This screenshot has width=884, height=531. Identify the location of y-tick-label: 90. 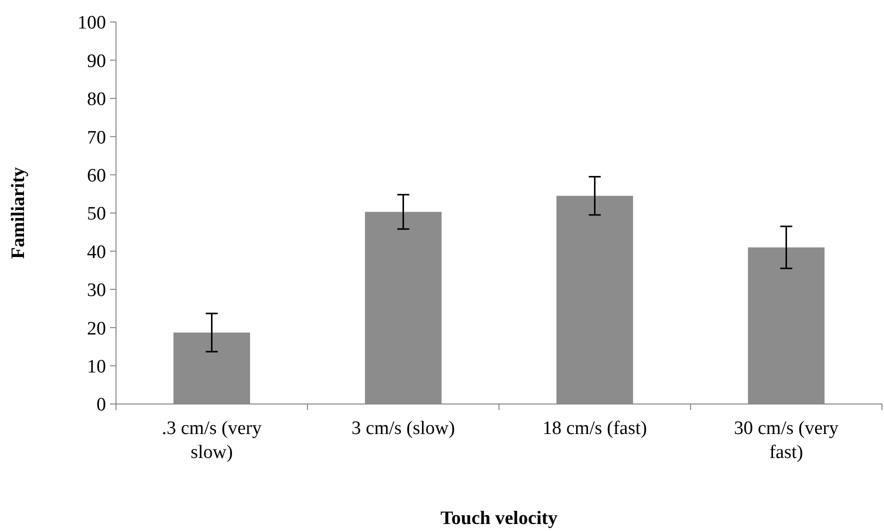
(96, 61).